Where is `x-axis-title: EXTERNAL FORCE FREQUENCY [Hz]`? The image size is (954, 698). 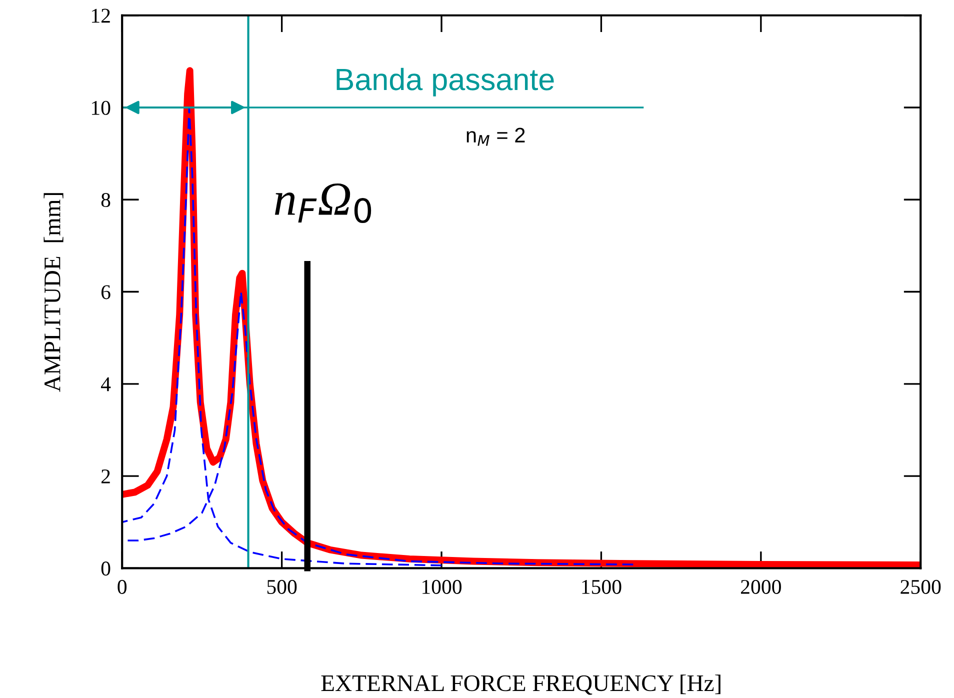 x-axis-title: EXTERNAL FORCE FREQUENCY [Hz] is located at coordinates (520, 684).